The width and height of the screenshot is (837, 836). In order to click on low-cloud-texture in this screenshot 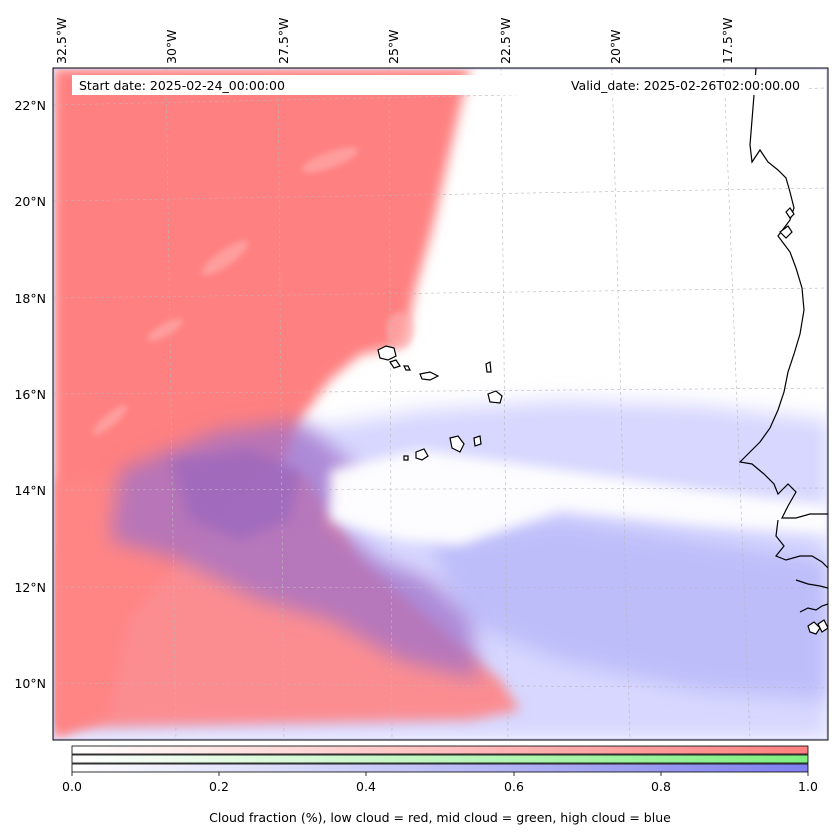, I will do `click(253, 291)`.